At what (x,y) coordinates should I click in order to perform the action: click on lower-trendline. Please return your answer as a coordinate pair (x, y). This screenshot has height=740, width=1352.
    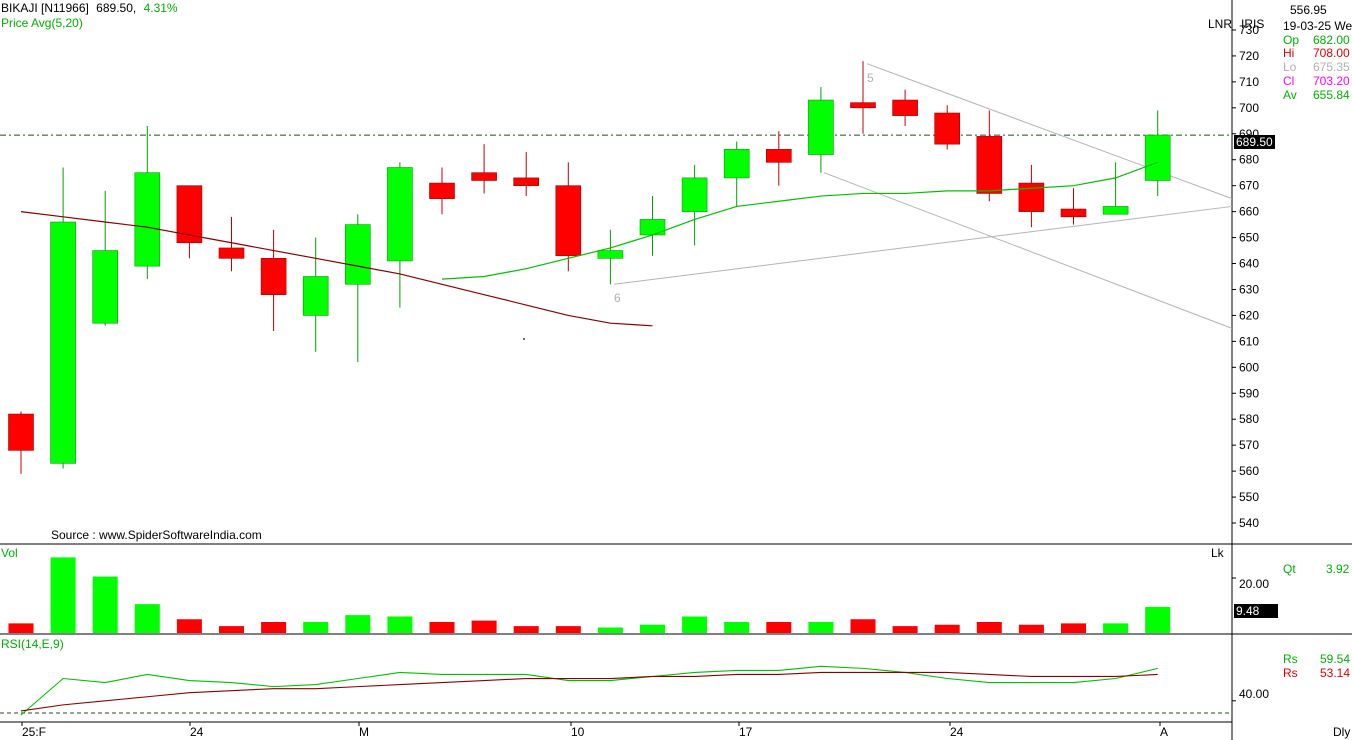
    Looking at the image, I should click on (1028, 250).